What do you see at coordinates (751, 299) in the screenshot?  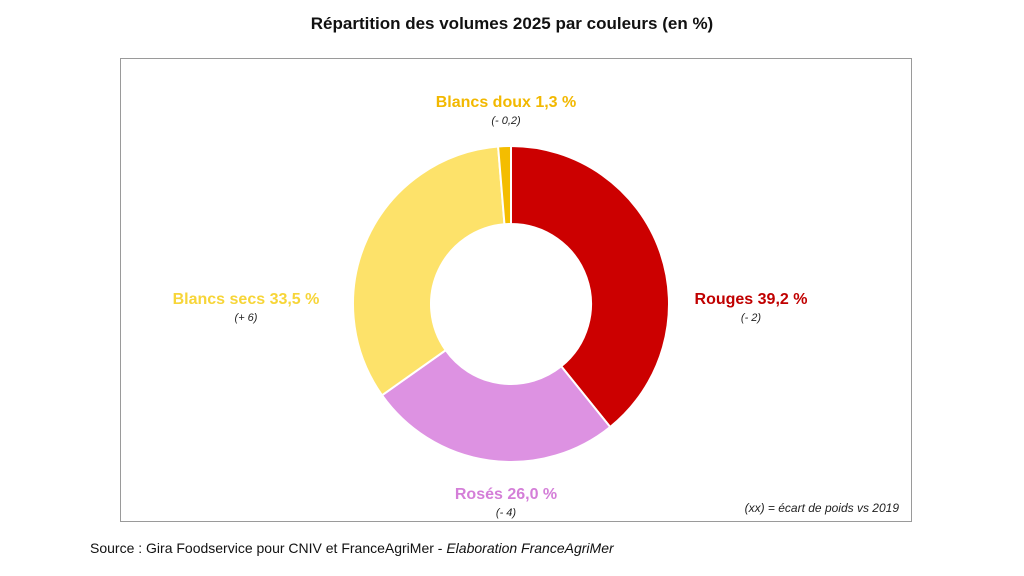 I see `label-rouges: Rouges 39,2 %` at bounding box center [751, 299].